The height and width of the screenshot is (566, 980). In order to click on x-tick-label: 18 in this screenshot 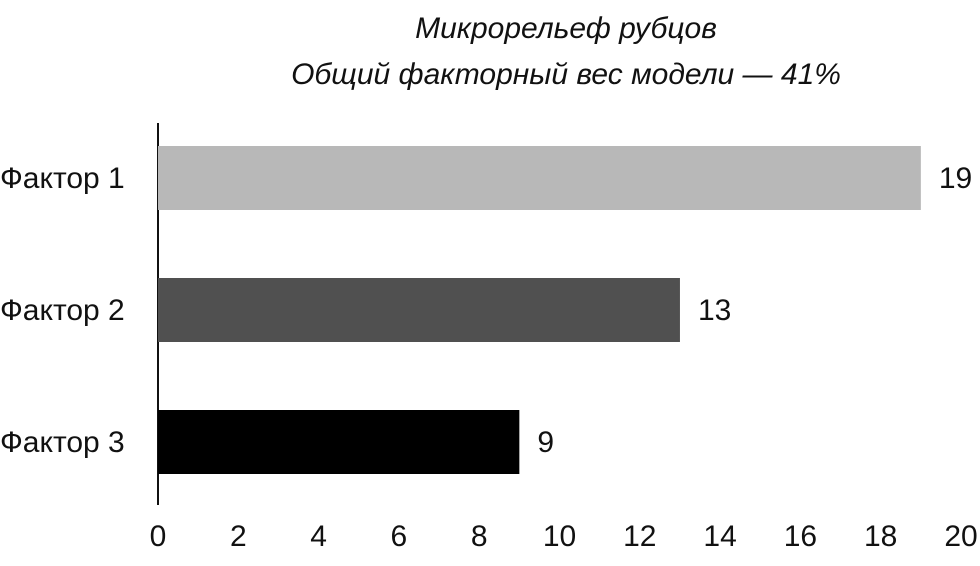, I will do `click(880, 536)`.